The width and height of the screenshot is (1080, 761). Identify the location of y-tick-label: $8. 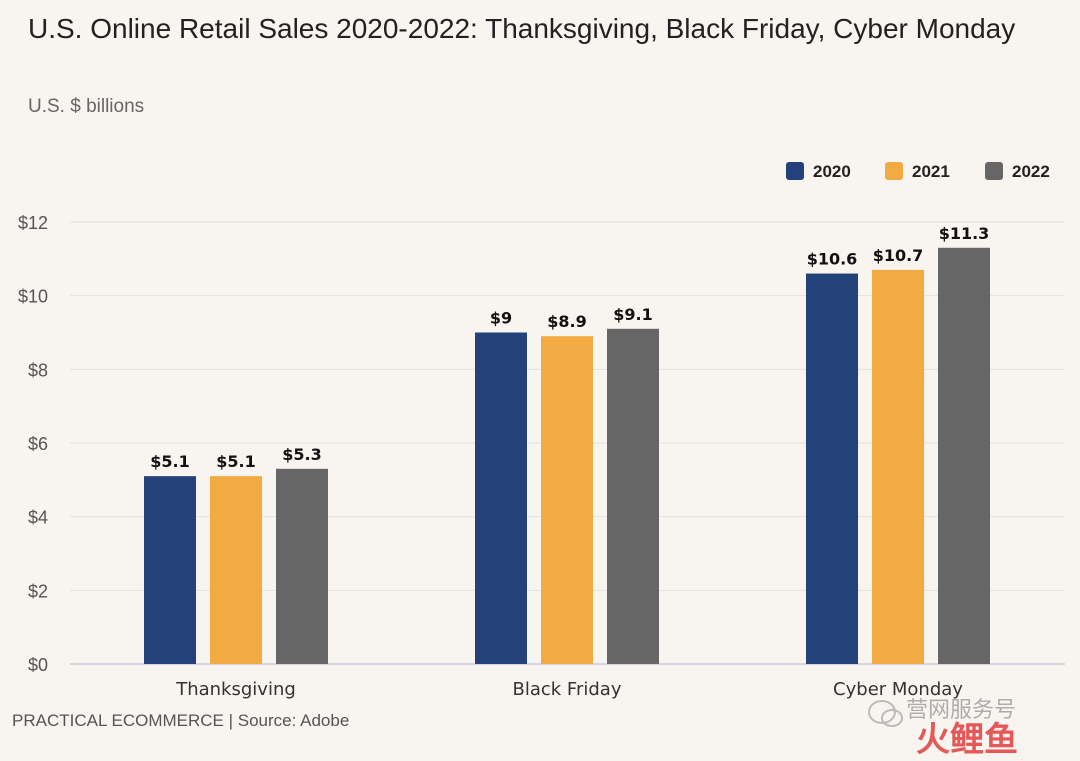
(38, 370).